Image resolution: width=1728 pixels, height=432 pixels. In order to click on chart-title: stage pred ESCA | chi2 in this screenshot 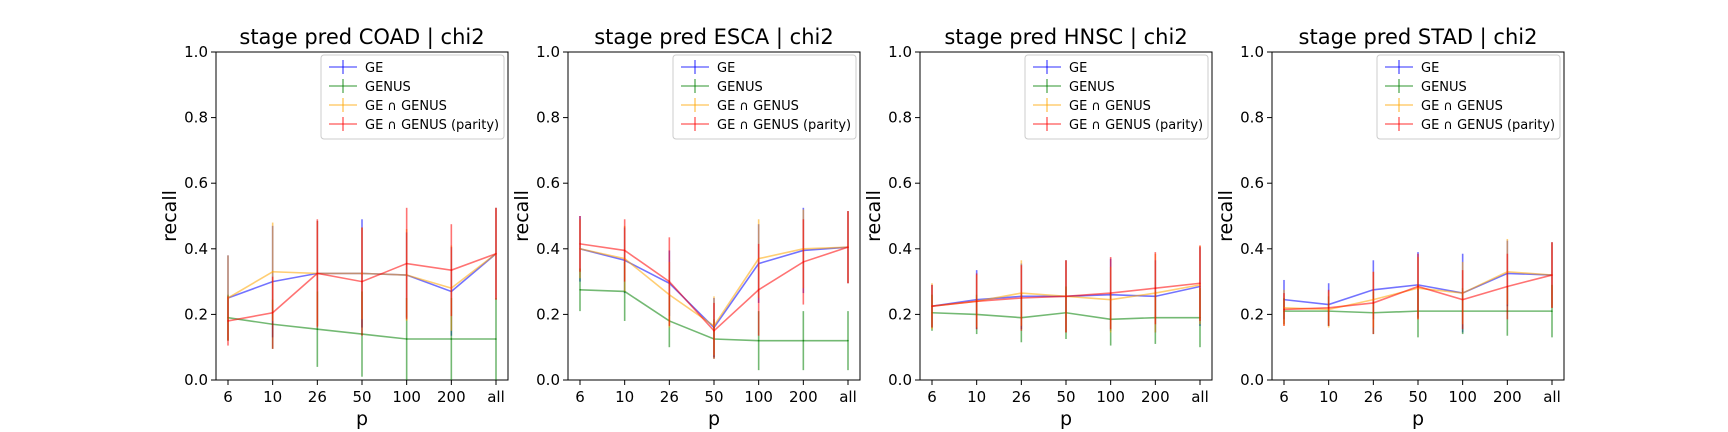, I will do `click(714, 37)`.